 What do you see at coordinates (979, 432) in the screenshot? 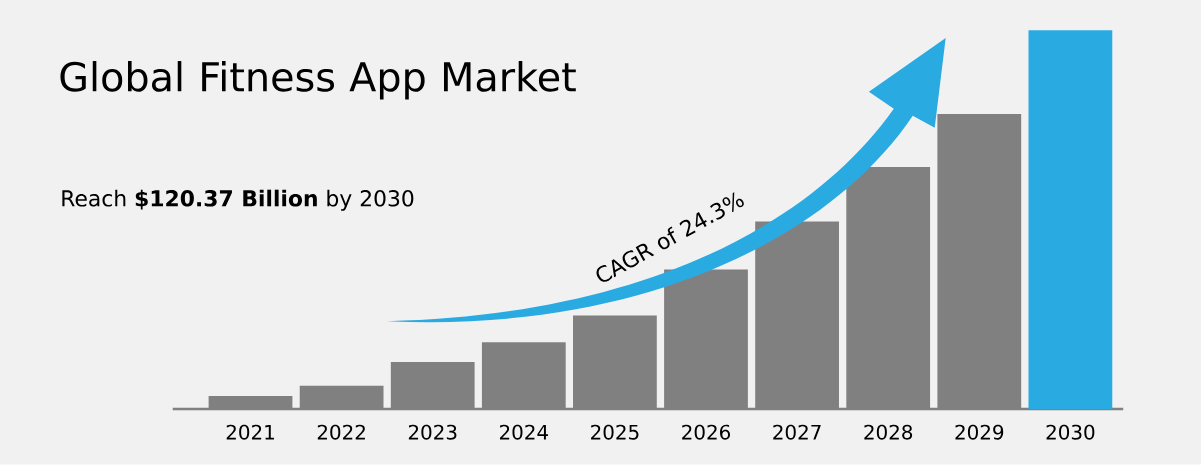
I see `x-tick-label: 2029` at bounding box center [979, 432].